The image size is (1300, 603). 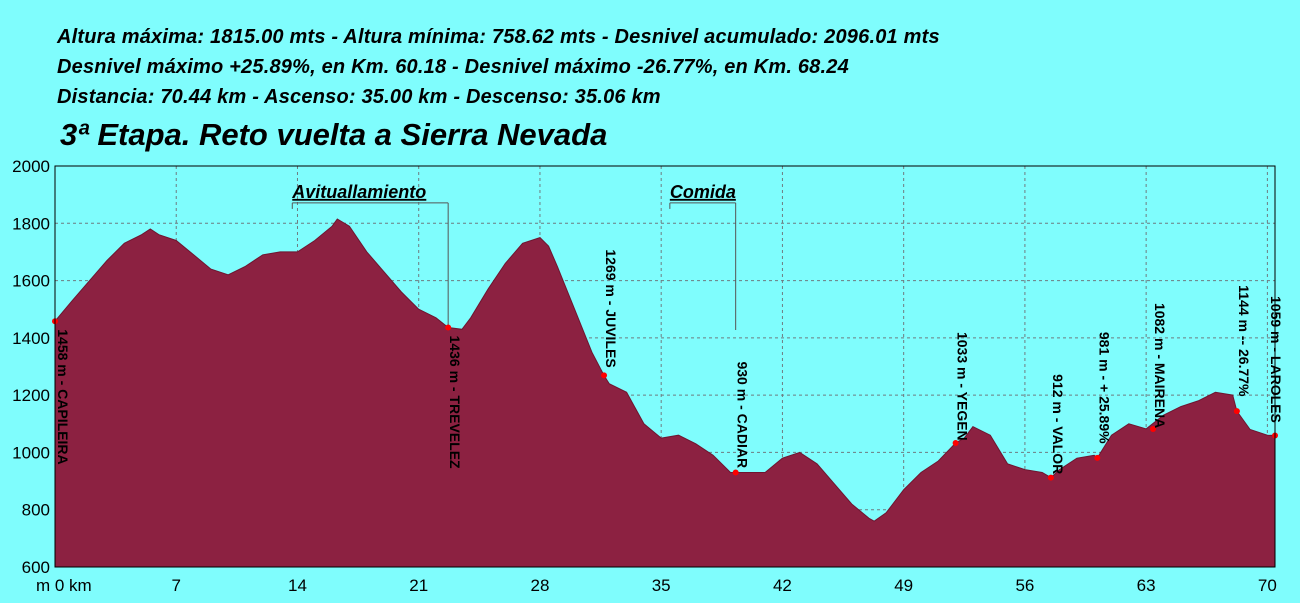 I want to click on y-tick-label: 1200, so click(x=31, y=395).